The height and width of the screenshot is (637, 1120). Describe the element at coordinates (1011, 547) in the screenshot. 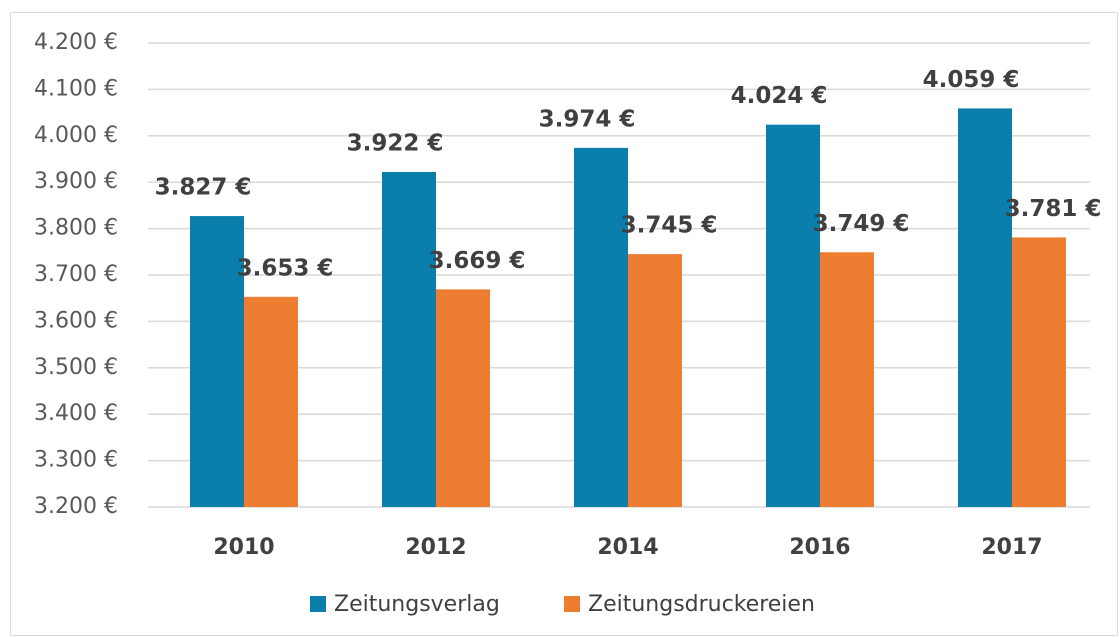

I see `x-tick-label: 2017` at that location.